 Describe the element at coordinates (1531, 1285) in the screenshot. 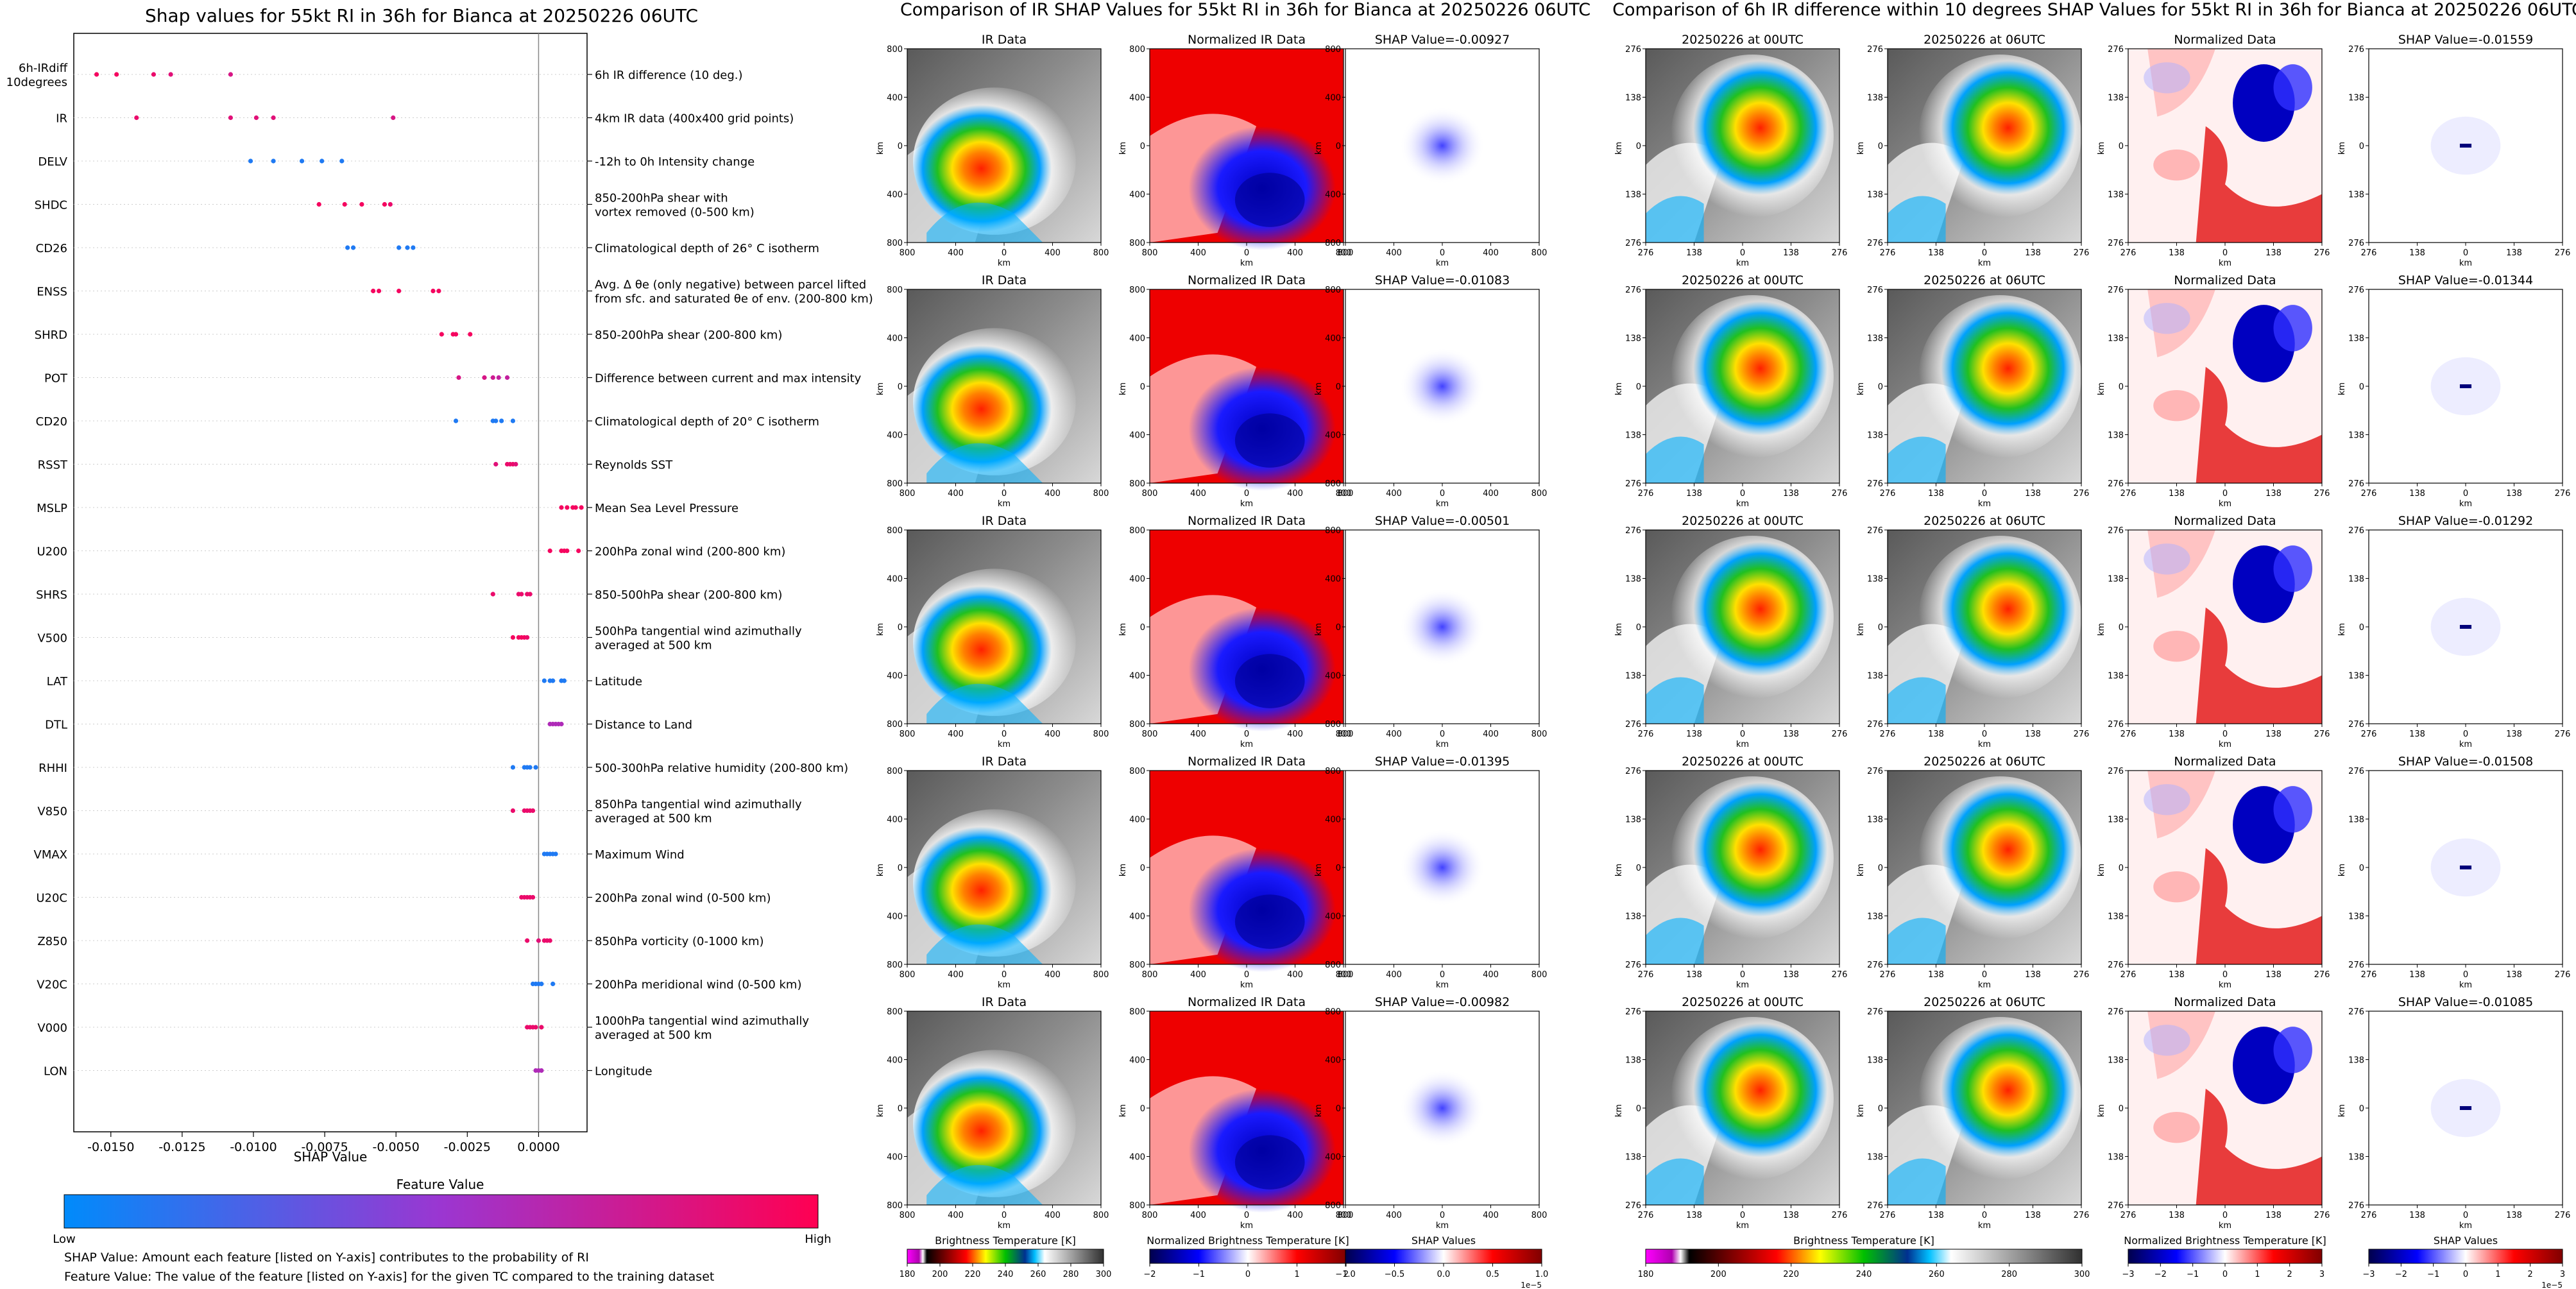

I see `colorbar-exponent: 1e−5` at that location.